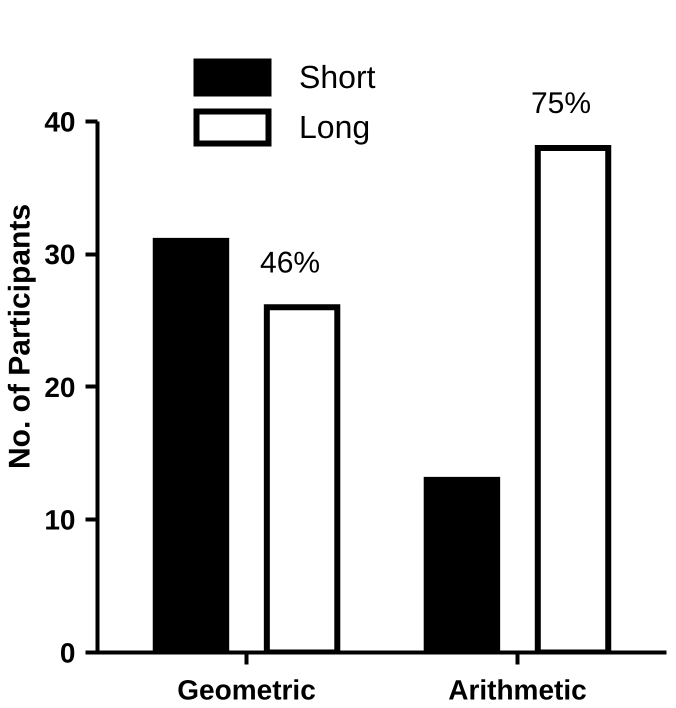  I want to click on x-tick-label: Arithmetic, so click(517, 690).